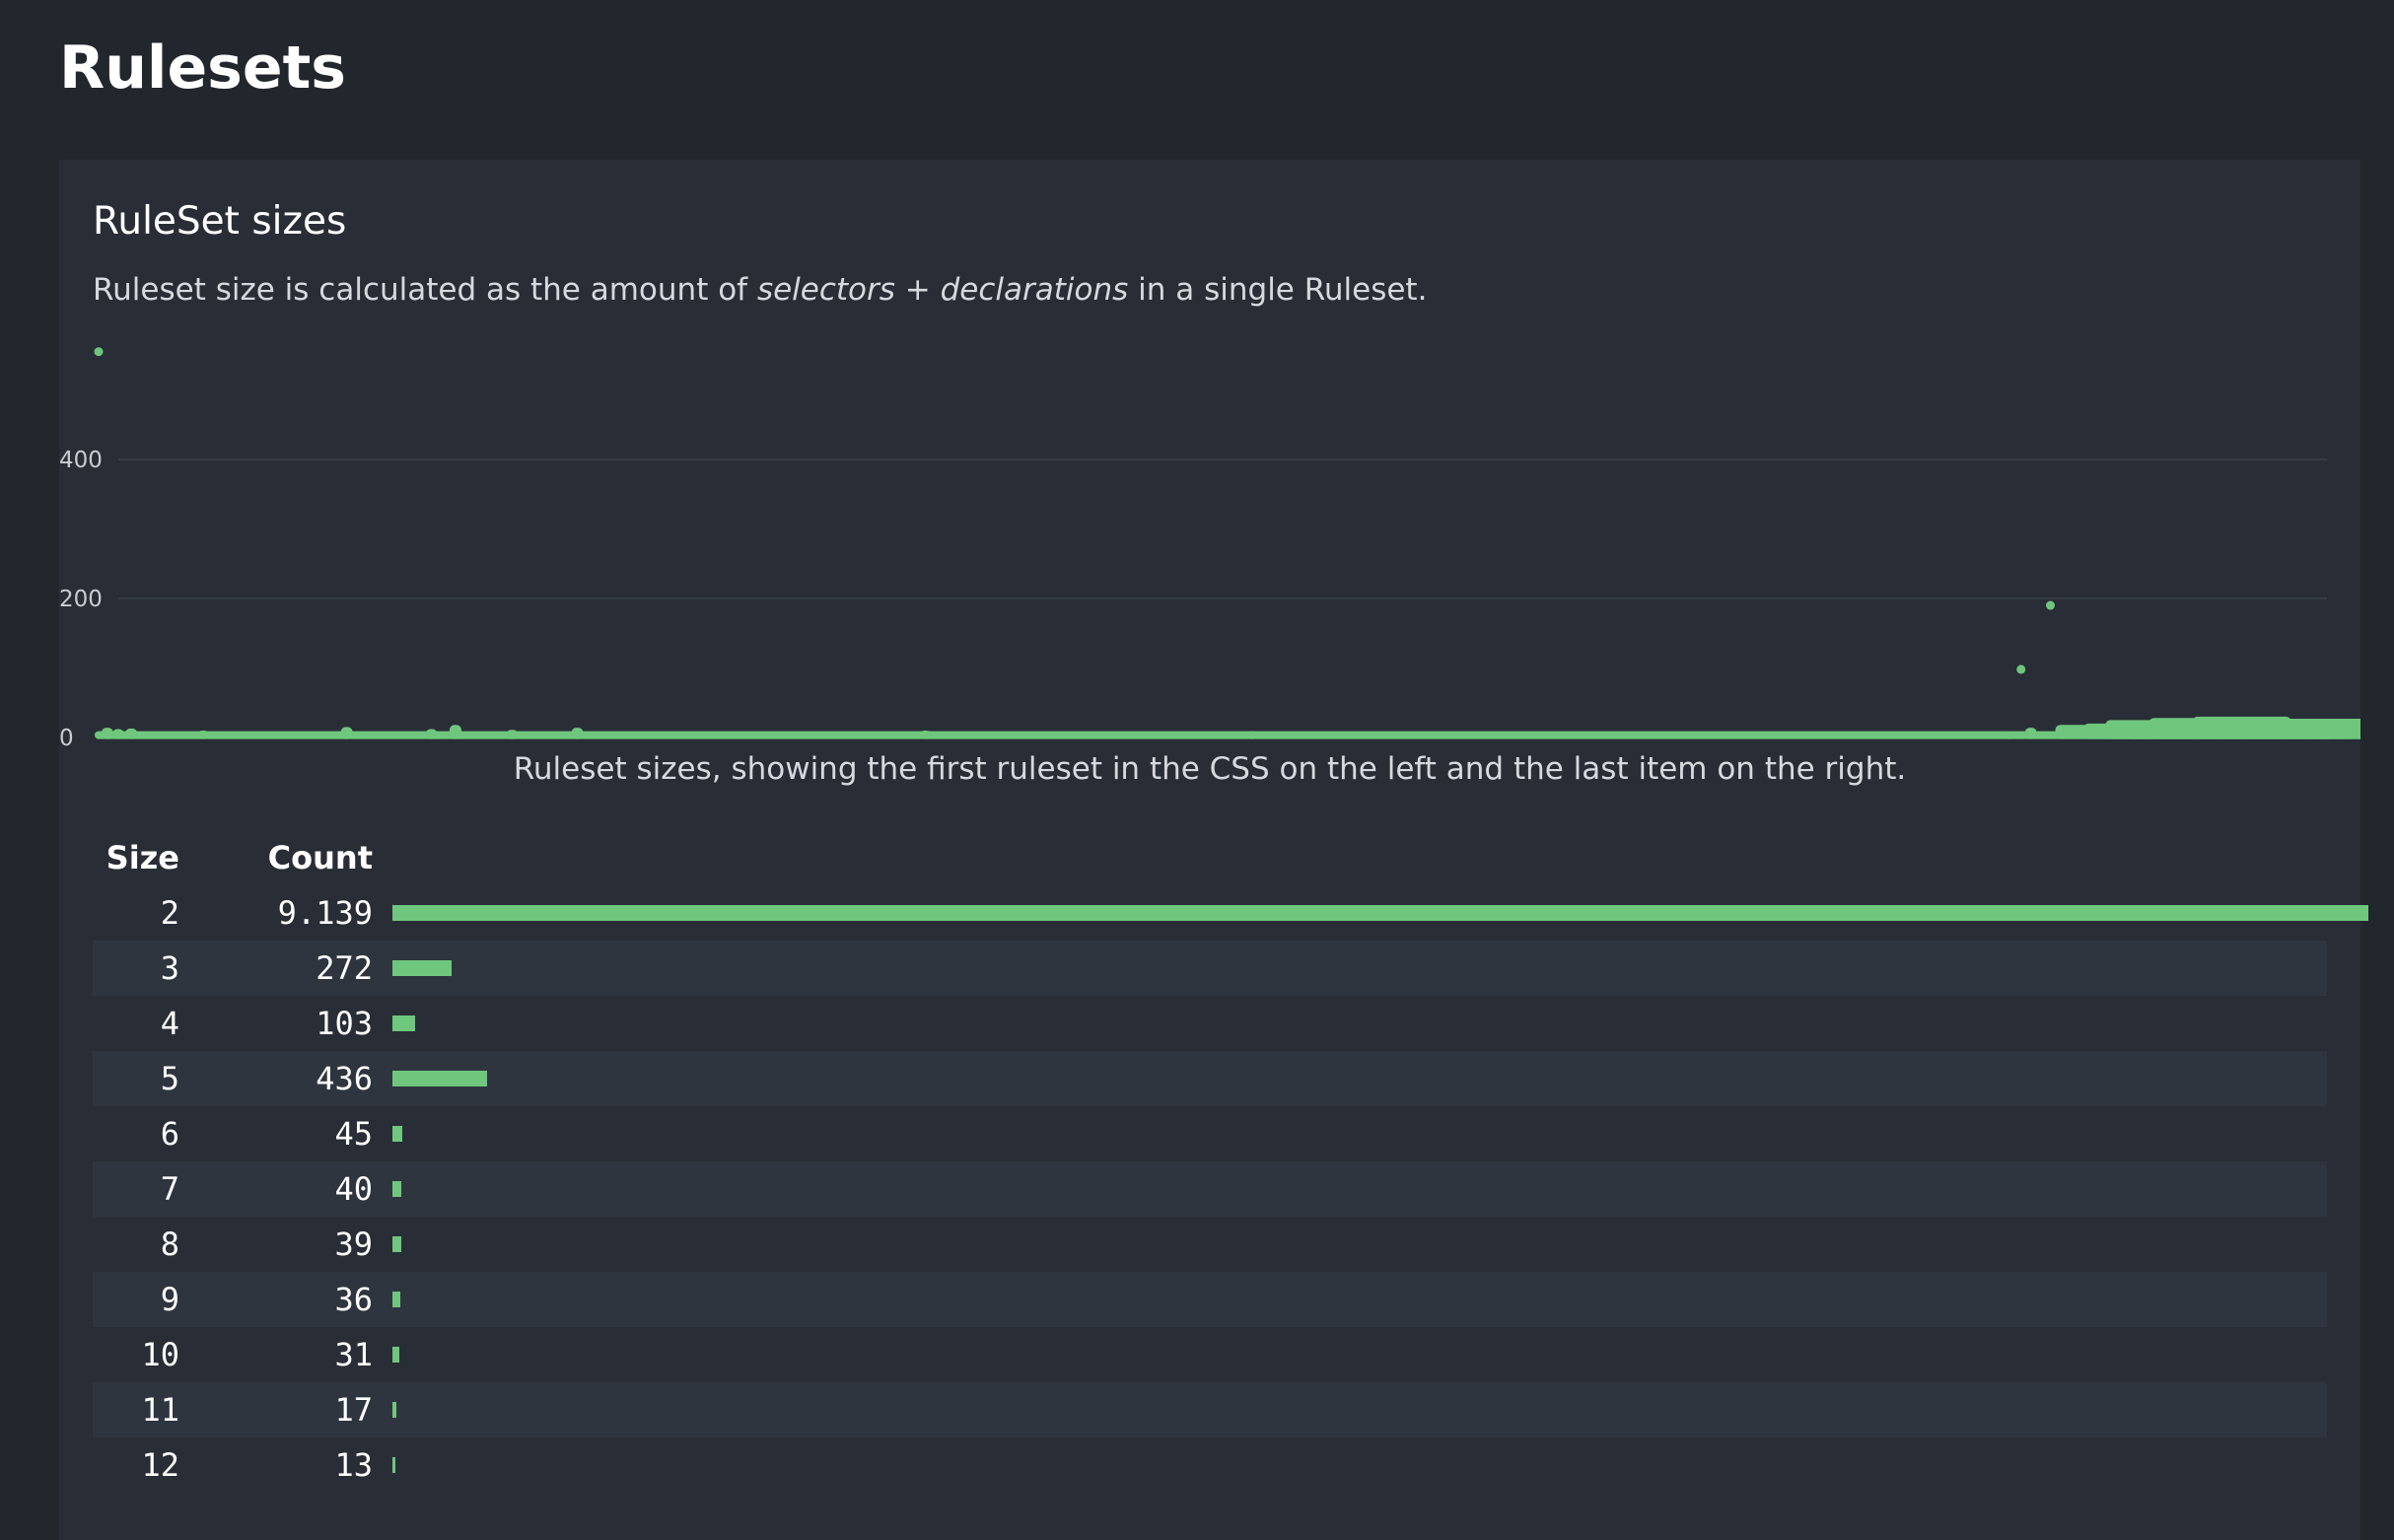  I want to click on row-count: 272, so click(345, 968).